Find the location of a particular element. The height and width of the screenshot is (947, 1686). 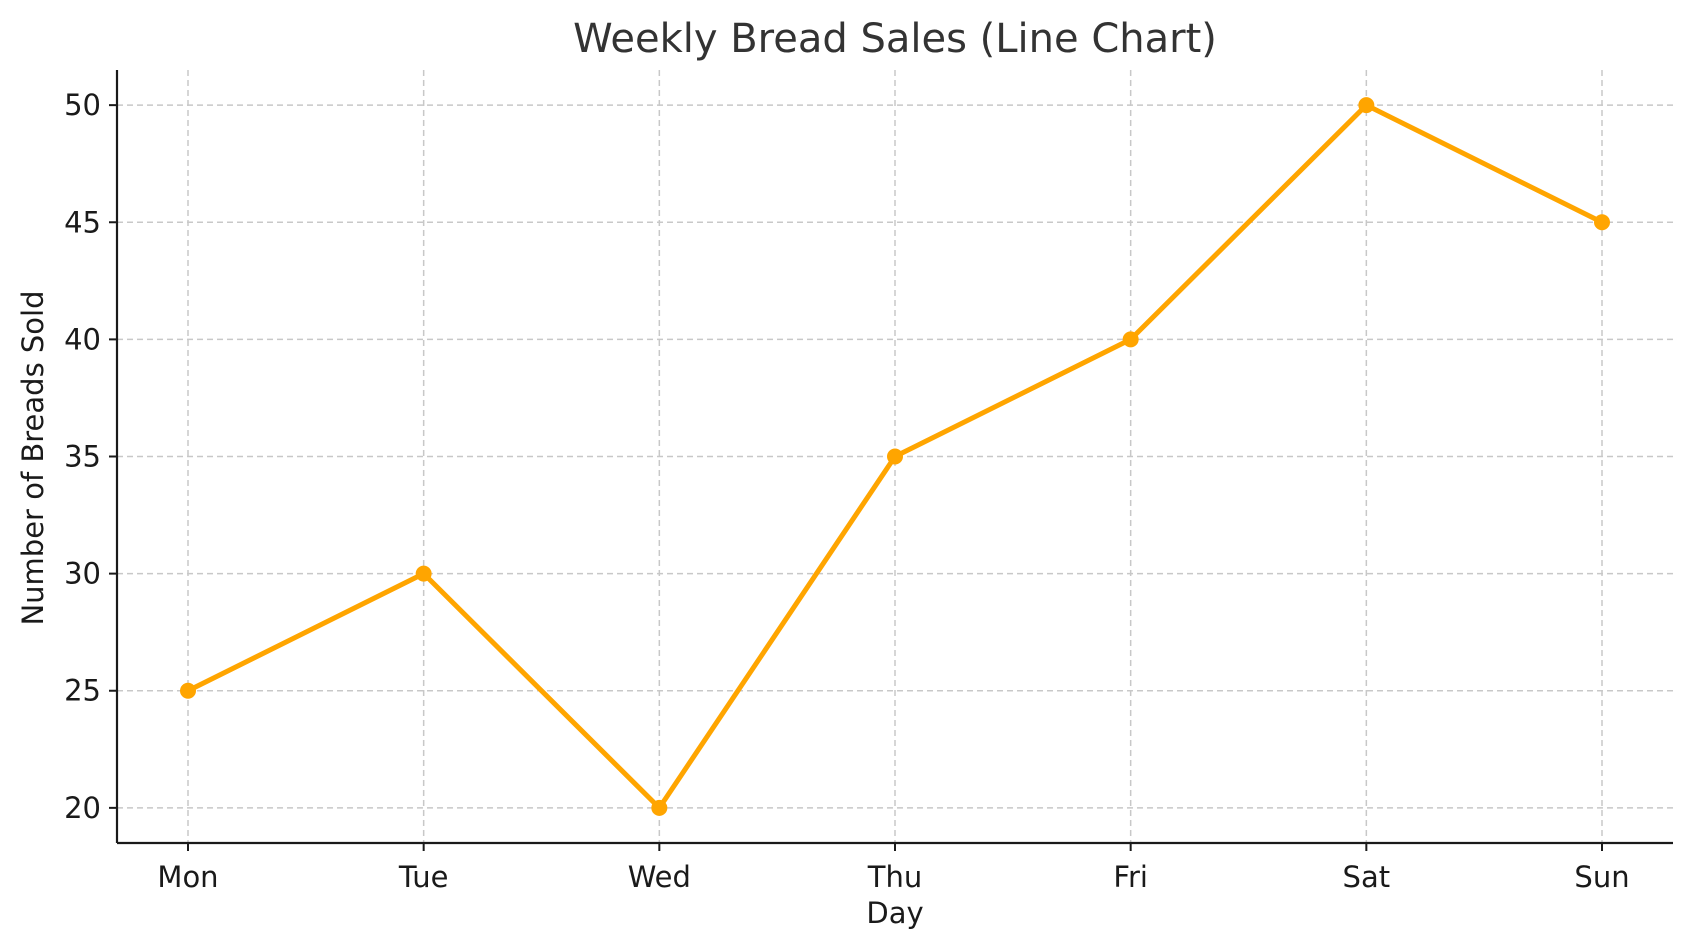

x-axis-ticks: Mon Tue Wed Thu Fri Sat Sun is located at coordinates (893, 868).